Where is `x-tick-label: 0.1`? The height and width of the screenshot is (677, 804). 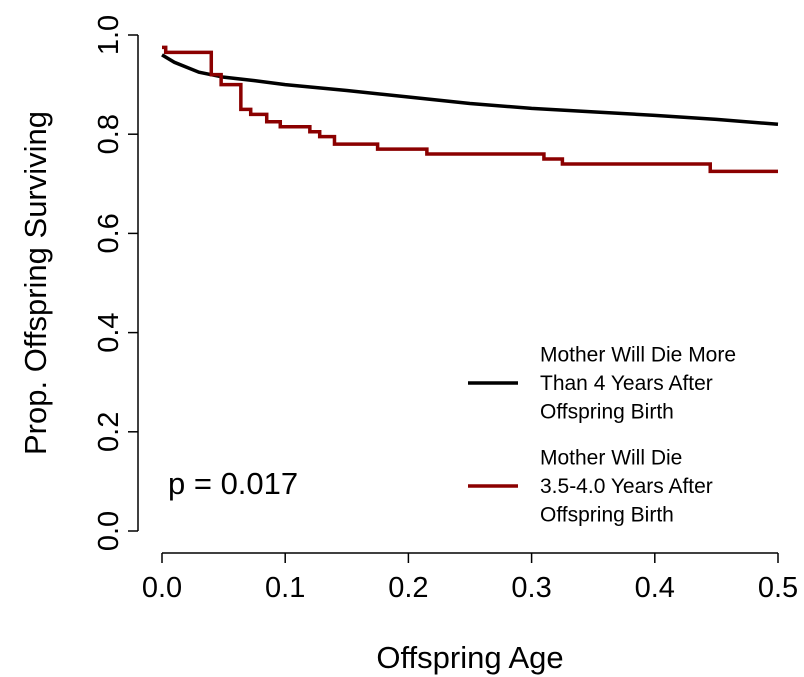 x-tick-label: 0.1 is located at coordinates (285, 588).